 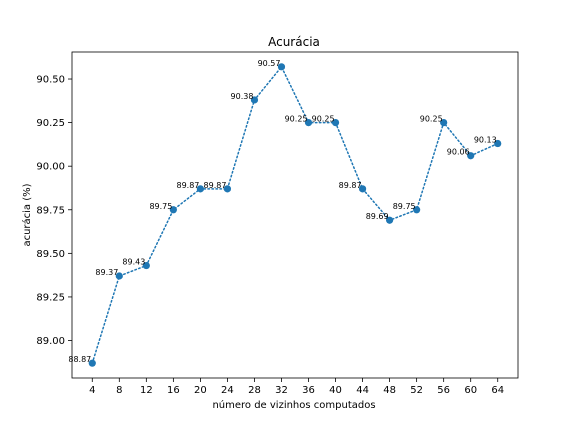 I want to click on data-label: 90.38, so click(x=242, y=96).